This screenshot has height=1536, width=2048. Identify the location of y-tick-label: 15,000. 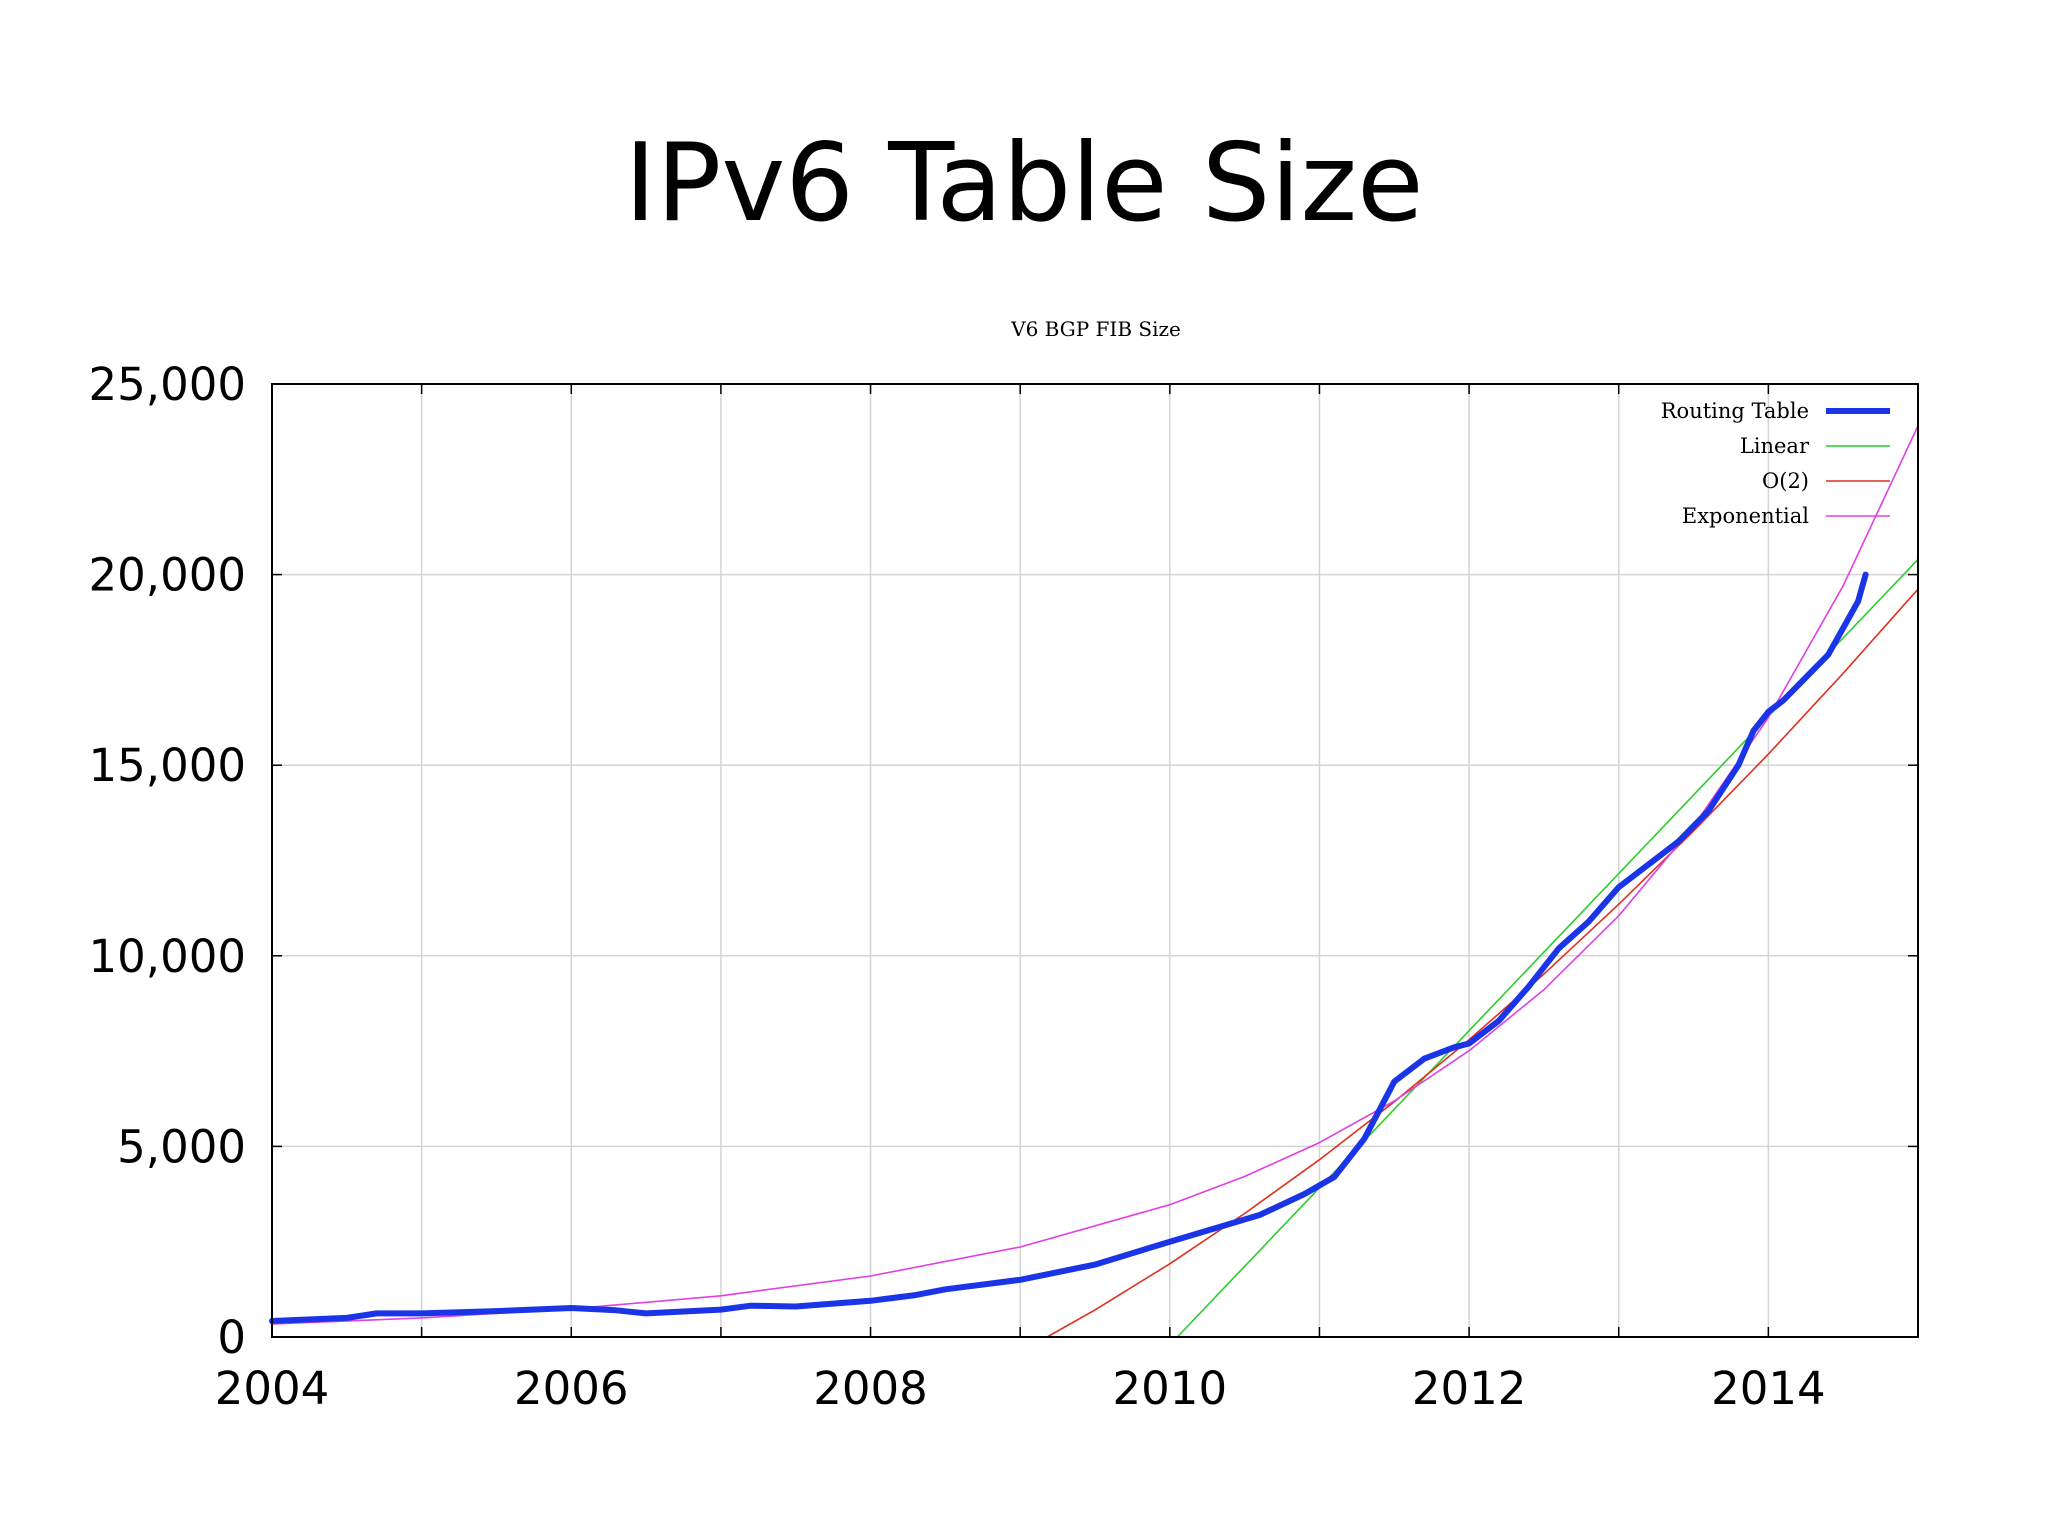
(167, 765).